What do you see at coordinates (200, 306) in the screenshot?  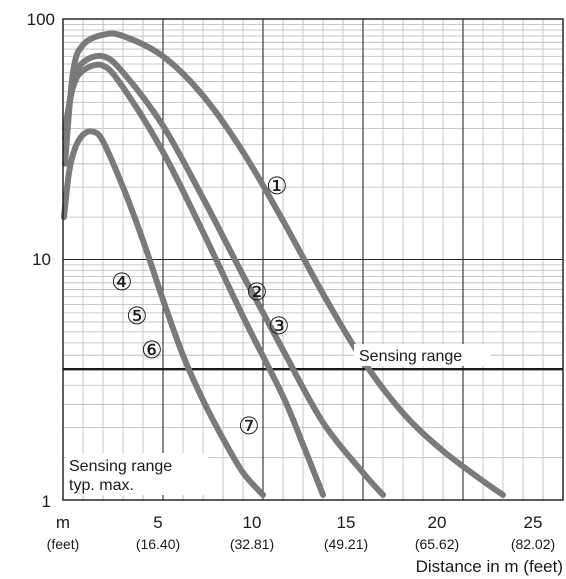 I see `curve-markers: ① ② ③ ④ ⑤ ⑥ ⑦` at bounding box center [200, 306].